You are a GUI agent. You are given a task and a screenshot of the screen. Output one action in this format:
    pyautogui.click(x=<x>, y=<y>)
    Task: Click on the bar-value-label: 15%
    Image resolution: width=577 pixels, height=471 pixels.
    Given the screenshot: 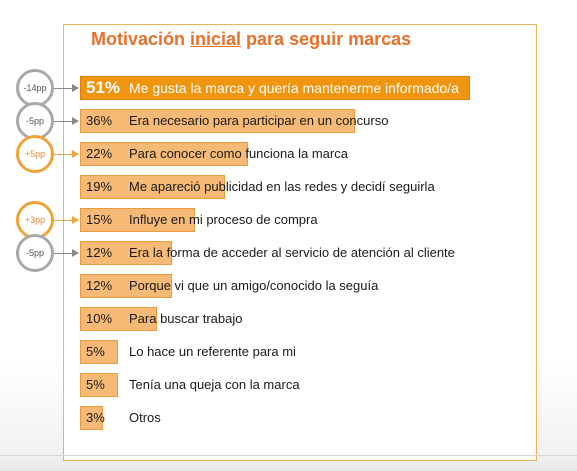 What is the action you would take?
    pyautogui.click(x=99, y=219)
    